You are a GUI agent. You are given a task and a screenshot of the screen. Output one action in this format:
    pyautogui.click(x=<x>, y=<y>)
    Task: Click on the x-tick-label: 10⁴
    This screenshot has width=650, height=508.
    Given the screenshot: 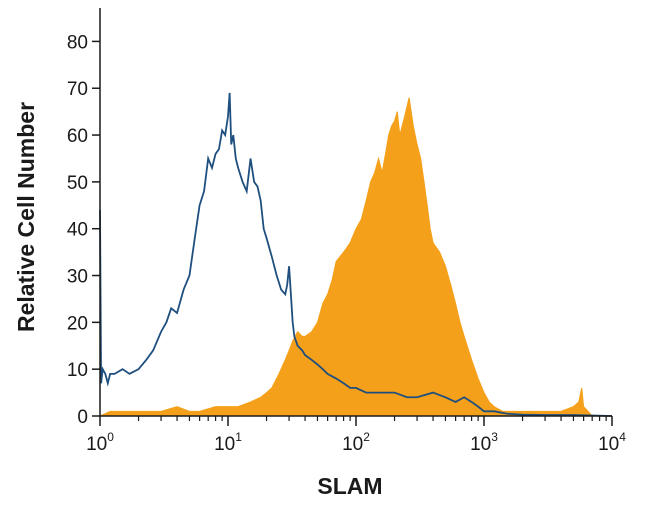 What is the action you would take?
    pyautogui.click(x=612, y=442)
    